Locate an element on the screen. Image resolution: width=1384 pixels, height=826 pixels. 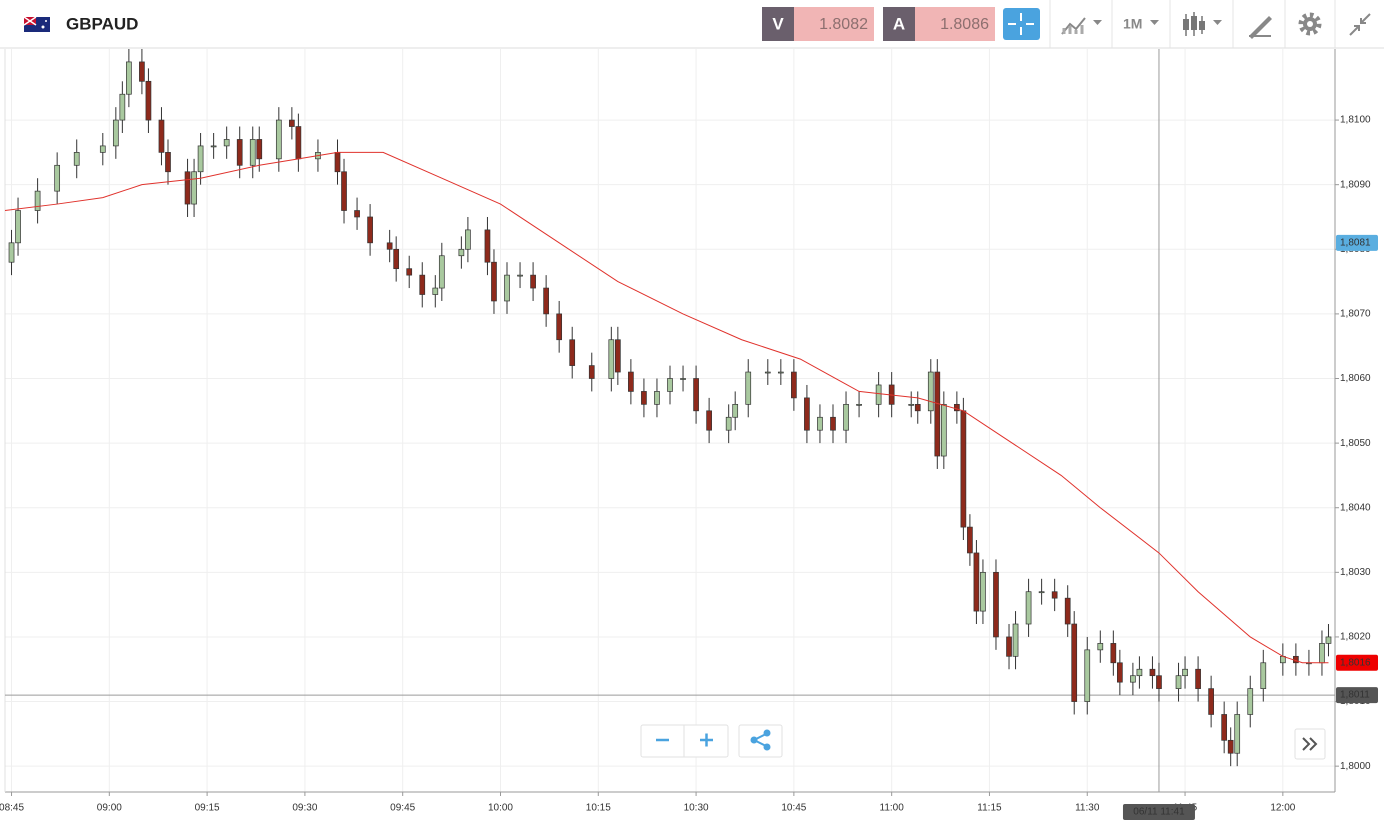
sell-label: V is located at coordinates (778, 23).